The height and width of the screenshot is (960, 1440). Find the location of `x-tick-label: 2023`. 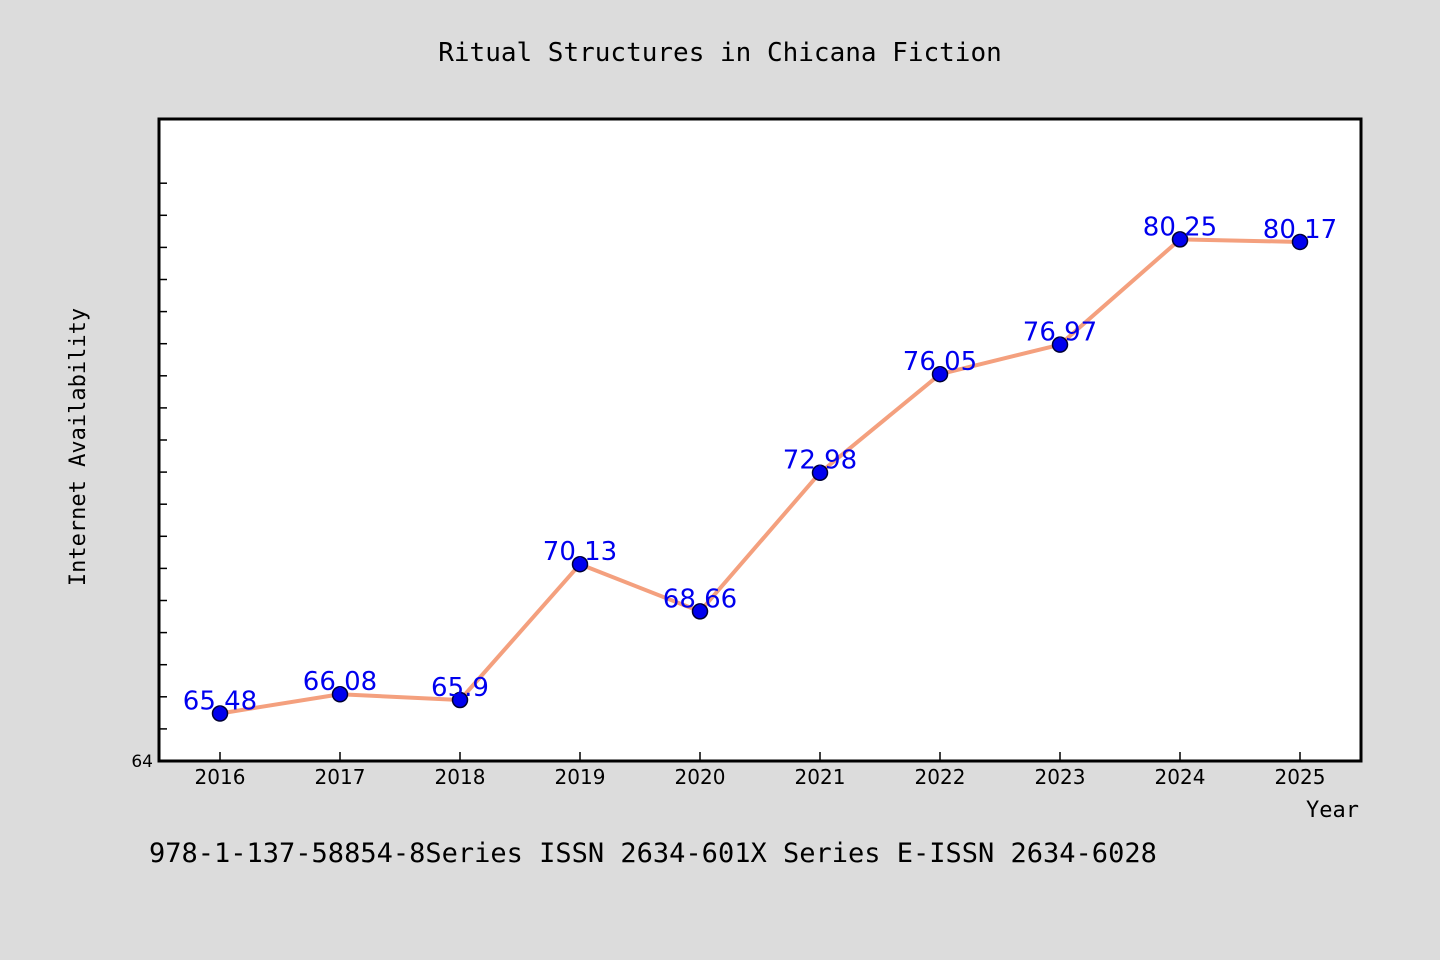

x-tick-label: 2023 is located at coordinates (1060, 777).